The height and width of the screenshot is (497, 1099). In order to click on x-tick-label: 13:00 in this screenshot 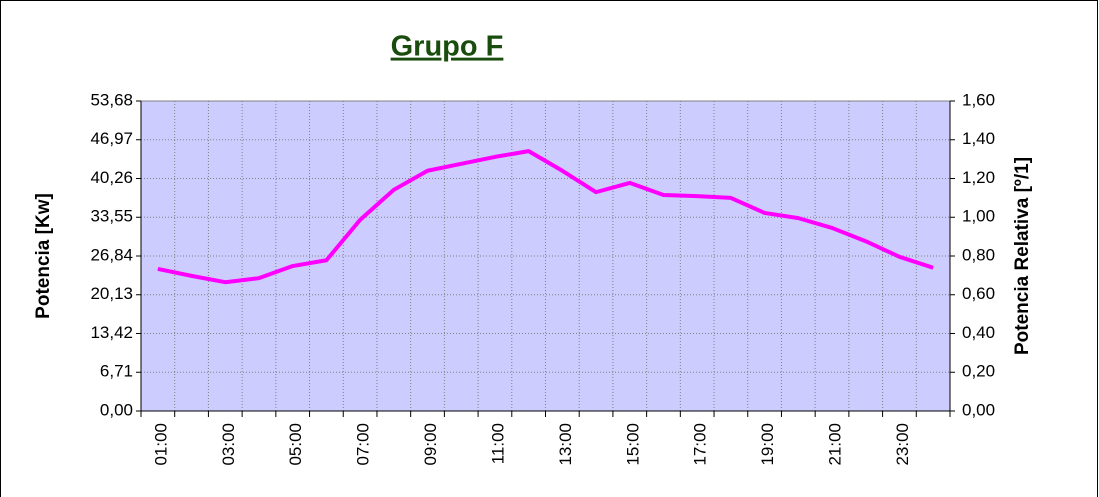, I will do `click(565, 444)`.